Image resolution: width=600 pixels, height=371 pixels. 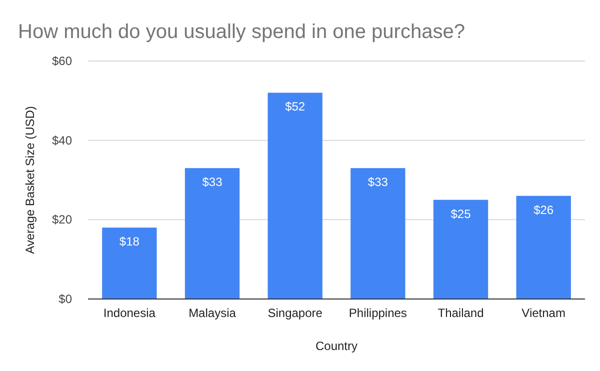 What do you see at coordinates (62, 219) in the screenshot?
I see `y-tick-label: $20` at bounding box center [62, 219].